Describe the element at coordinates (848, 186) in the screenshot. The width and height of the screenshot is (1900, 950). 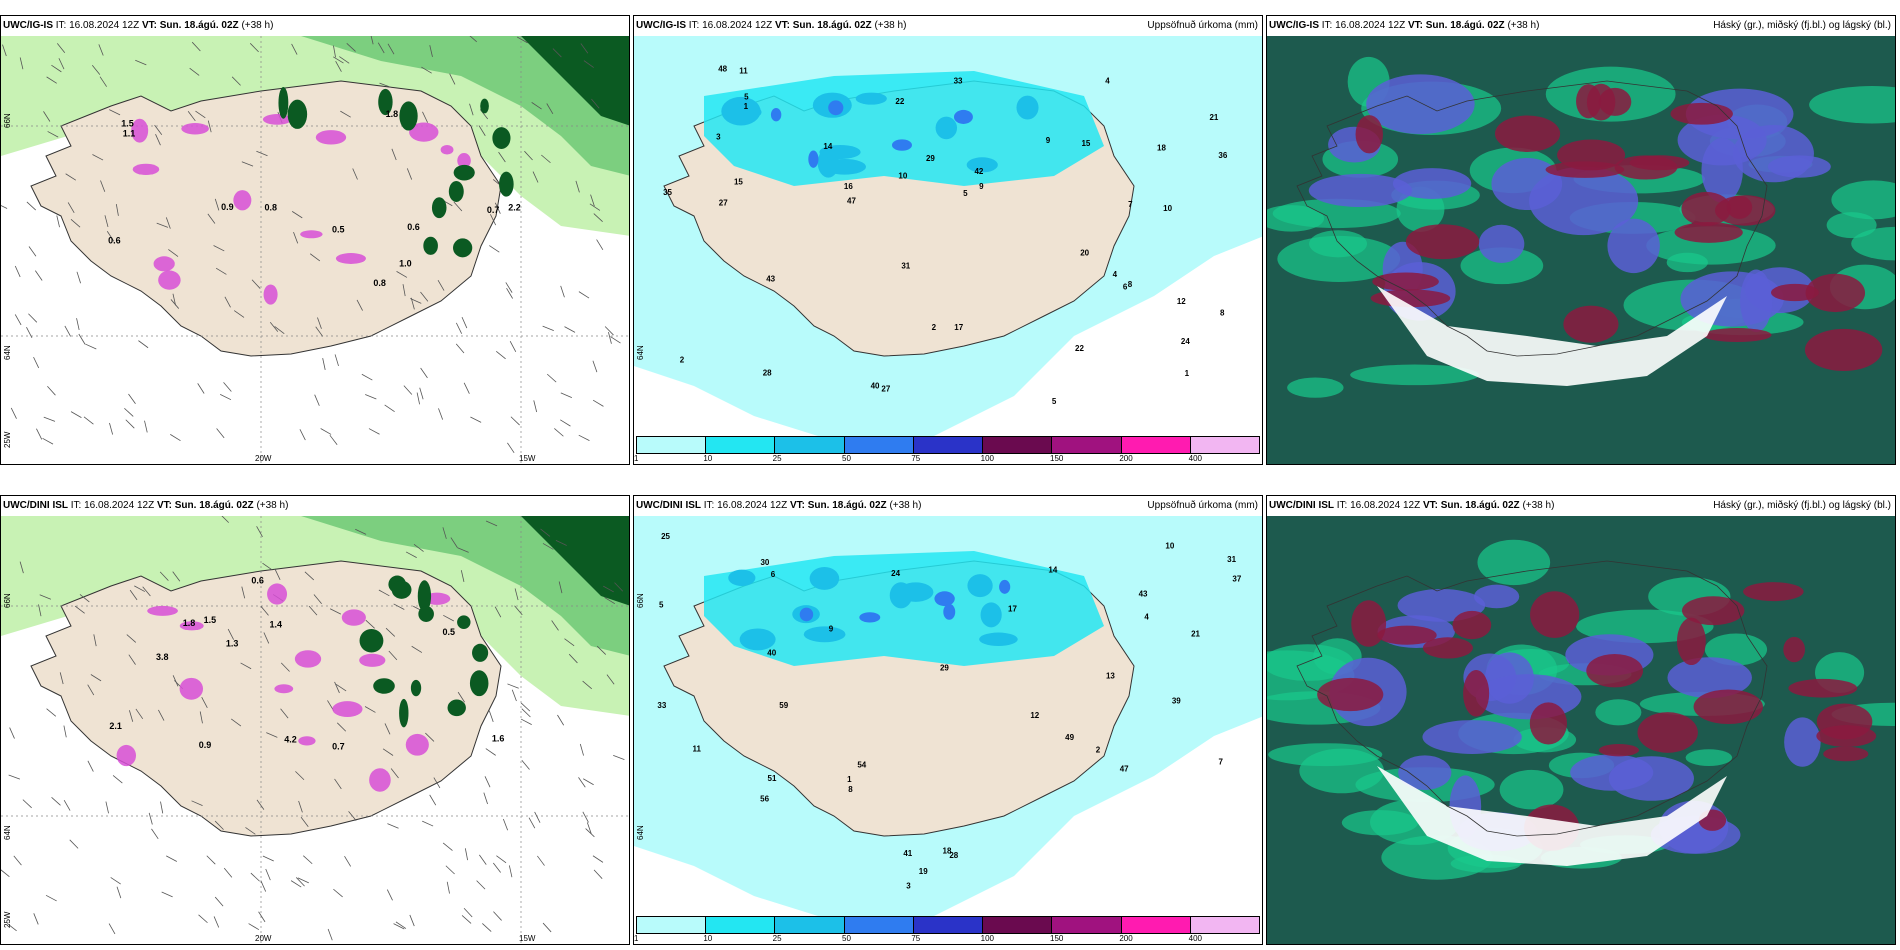
I see `accumulated-precip-value: 16` at that location.